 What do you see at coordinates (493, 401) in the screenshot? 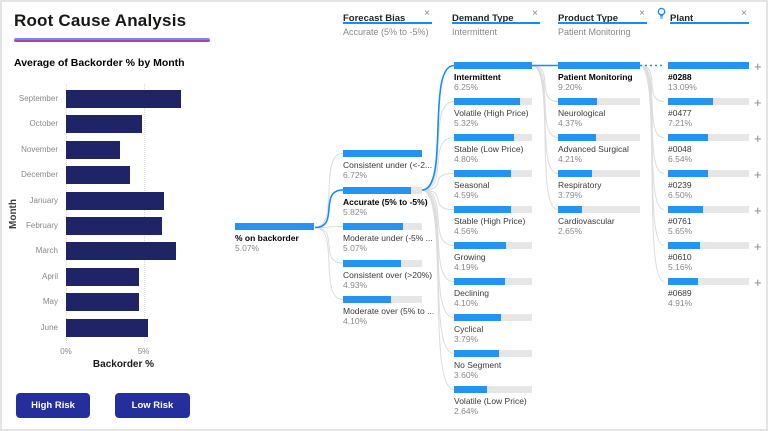
I see `tree-node: Volatile (Low Price) 2.64%` at bounding box center [493, 401].